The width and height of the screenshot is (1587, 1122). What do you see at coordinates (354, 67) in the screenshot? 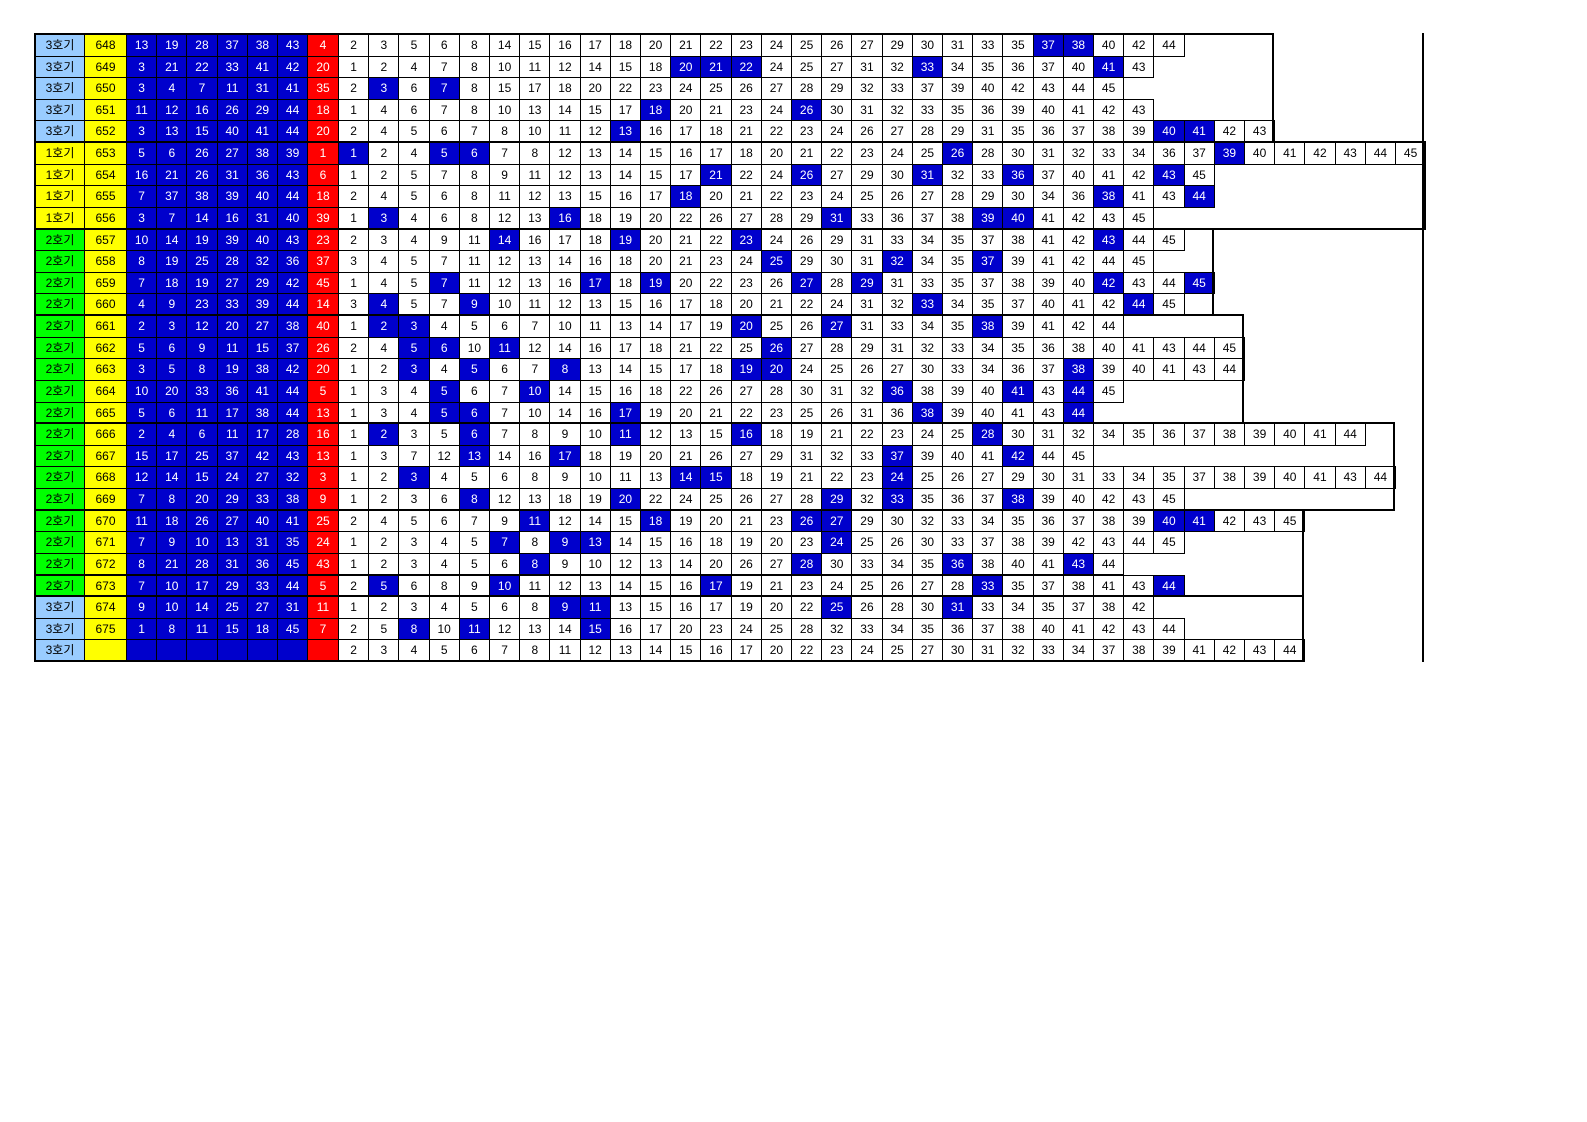
I see `number-cell: 1` at bounding box center [354, 67].